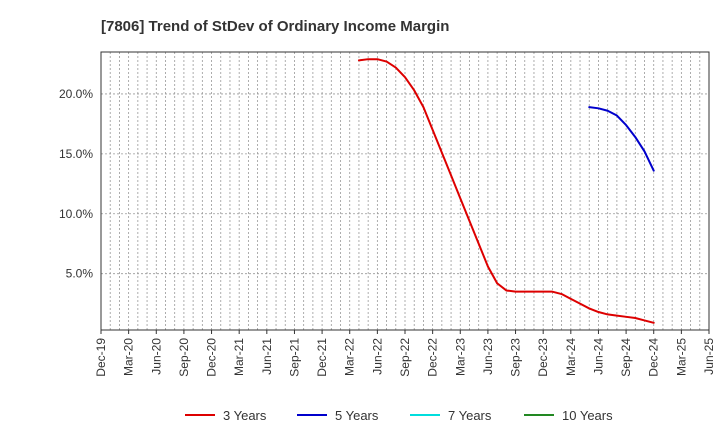 This screenshot has height=440, width=720. I want to click on x-tick-label: Sep-20, so click(184, 357).